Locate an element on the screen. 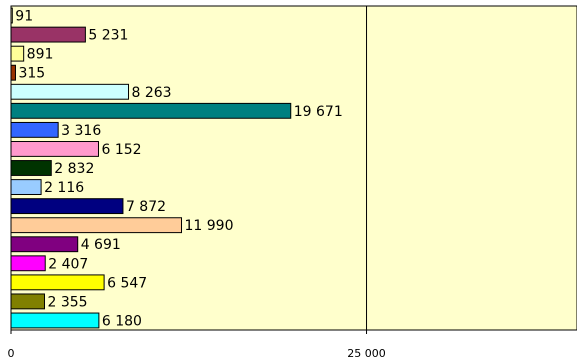 The height and width of the screenshot is (363, 577). data-label: 6 152 is located at coordinates (121, 150).